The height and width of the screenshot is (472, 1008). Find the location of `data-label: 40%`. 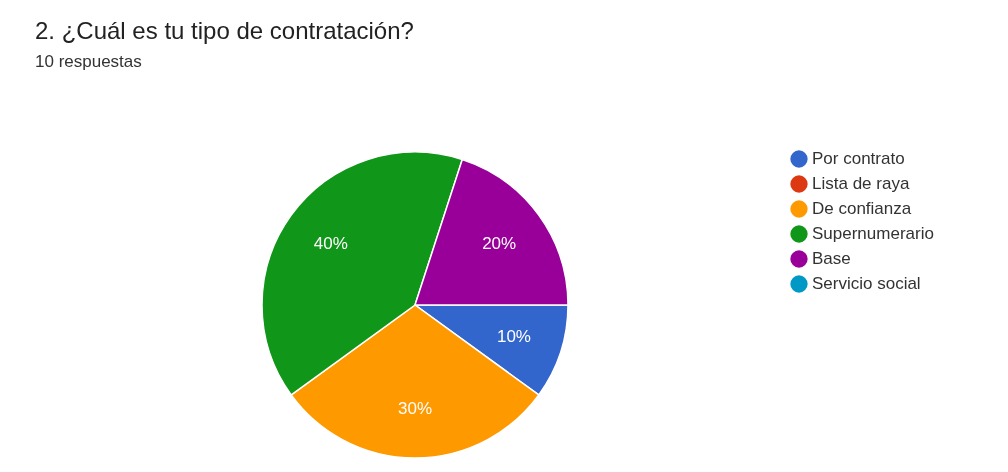

data-label: 40% is located at coordinates (330, 243).